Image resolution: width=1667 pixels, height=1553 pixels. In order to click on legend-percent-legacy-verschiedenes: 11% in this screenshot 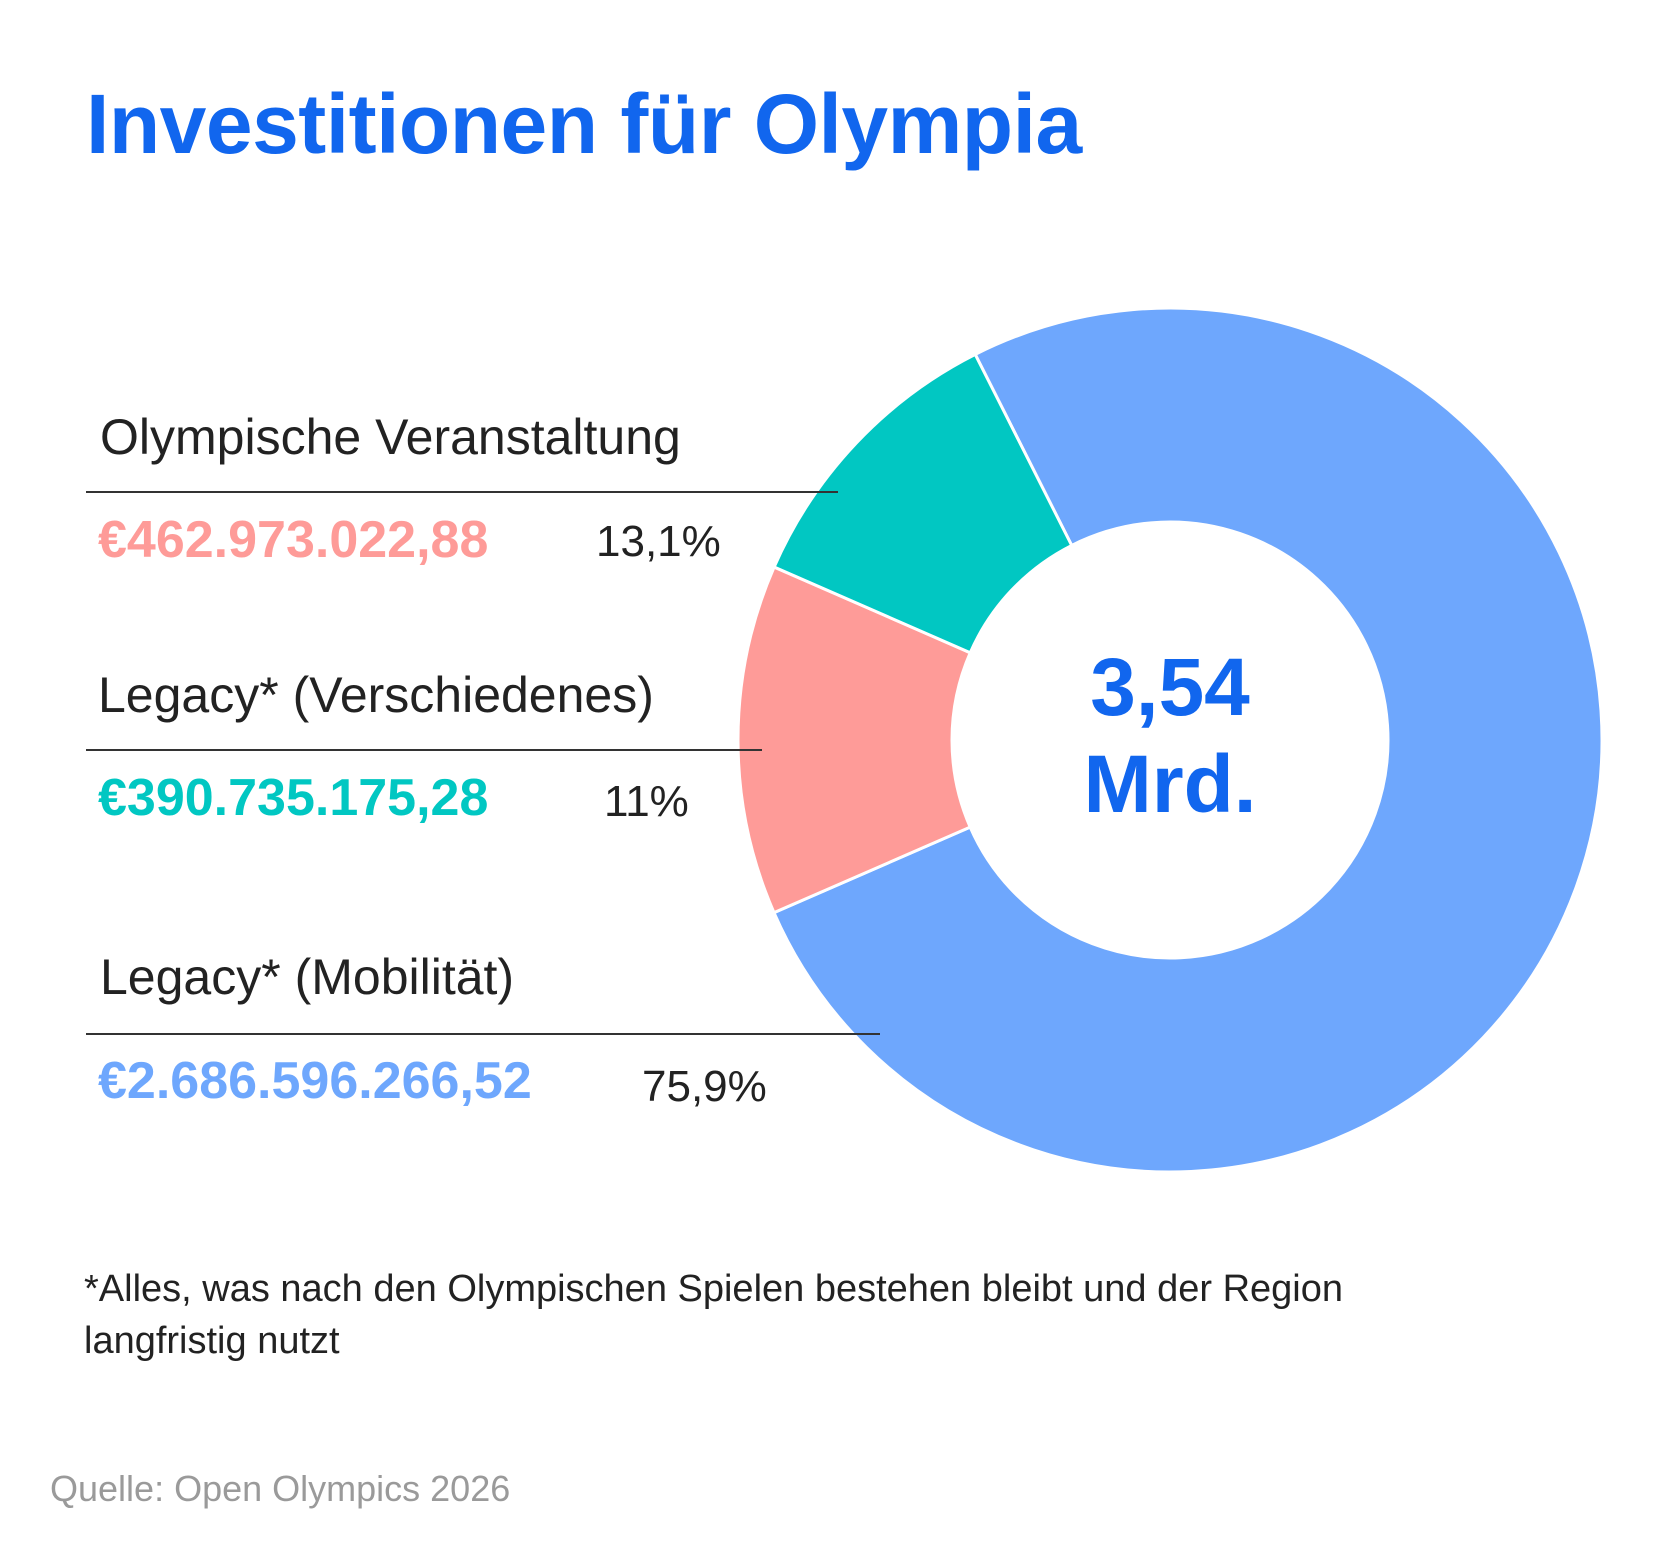, I will do `click(646, 801)`.